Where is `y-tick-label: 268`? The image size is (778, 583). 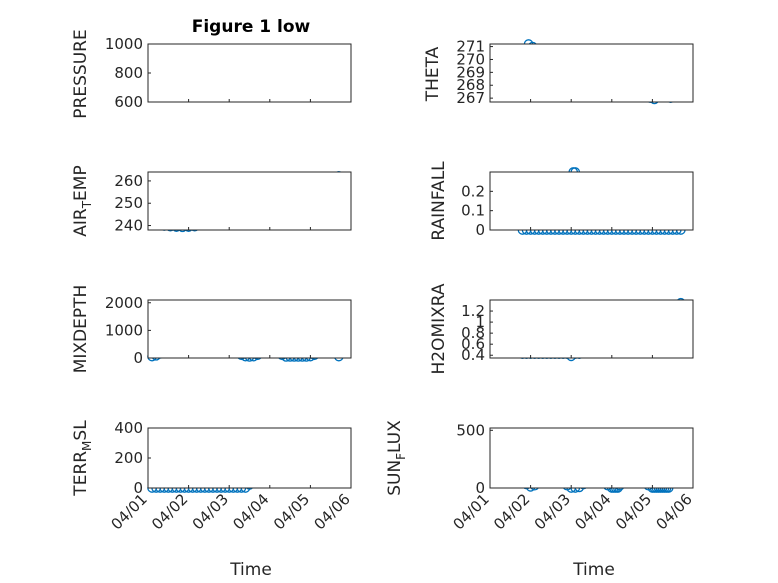 y-tick-label: 268 is located at coordinates (470, 85).